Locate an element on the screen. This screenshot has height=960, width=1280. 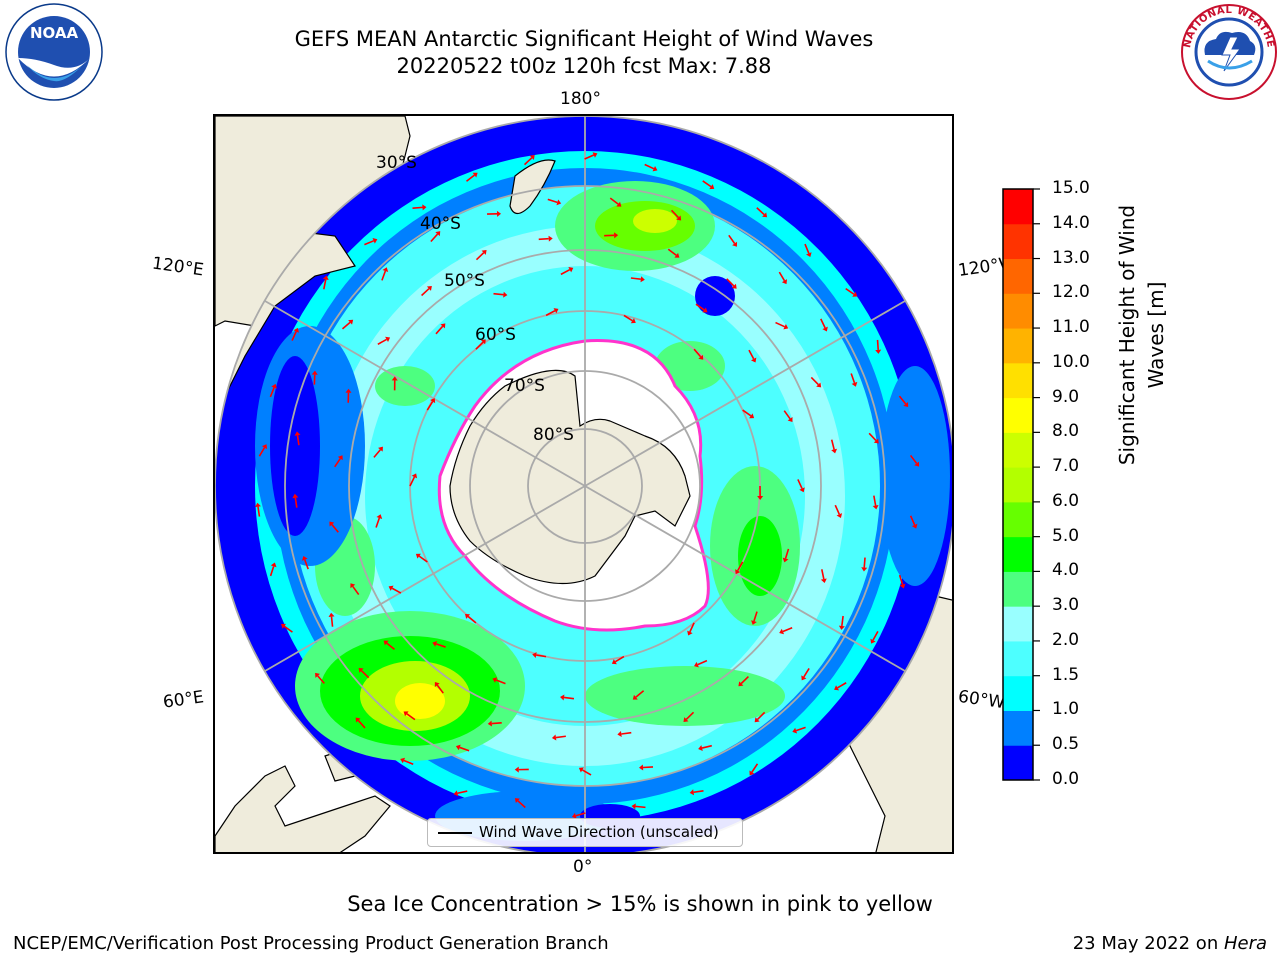
lon-label-0: 0° is located at coordinates (583, 867).